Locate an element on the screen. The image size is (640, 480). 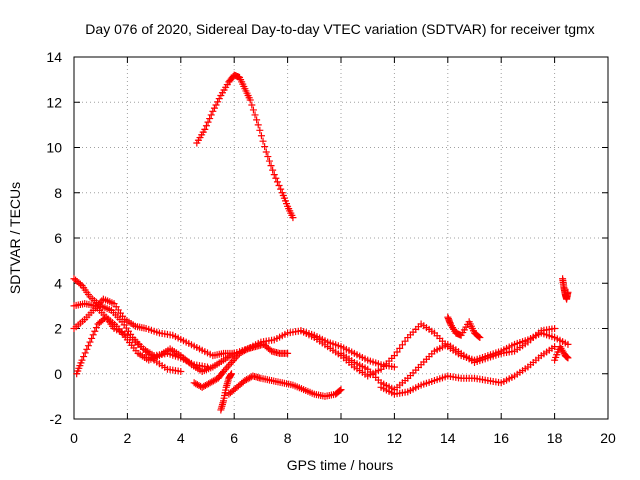
x-axis-label: GPS time / hours is located at coordinates (340, 465).